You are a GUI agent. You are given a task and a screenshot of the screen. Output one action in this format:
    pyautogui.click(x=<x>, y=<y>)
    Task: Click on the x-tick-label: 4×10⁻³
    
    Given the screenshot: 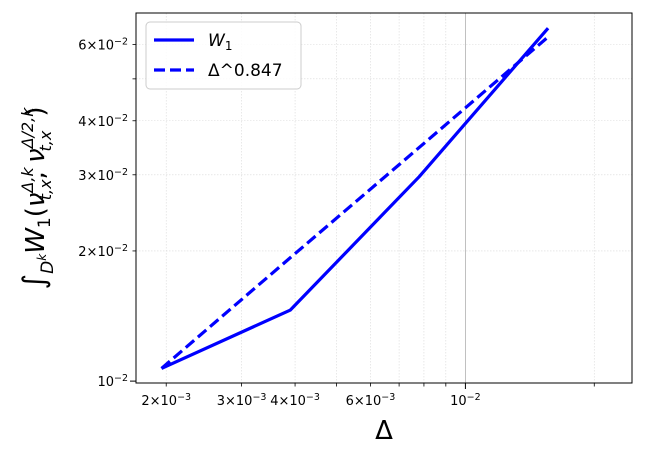 What is the action you would take?
    pyautogui.click(x=295, y=400)
    